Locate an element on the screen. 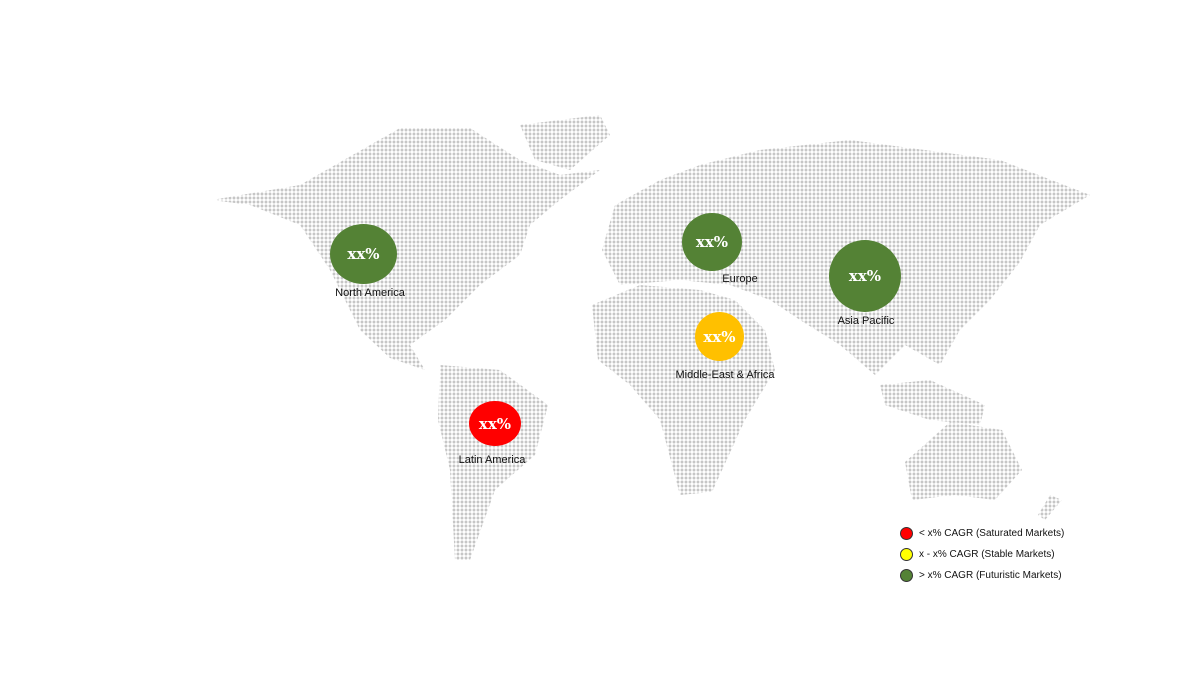 Image resolution: width=1200 pixels, height=675 pixels. europe-bubble: xx% is located at coordinates (712, 242).